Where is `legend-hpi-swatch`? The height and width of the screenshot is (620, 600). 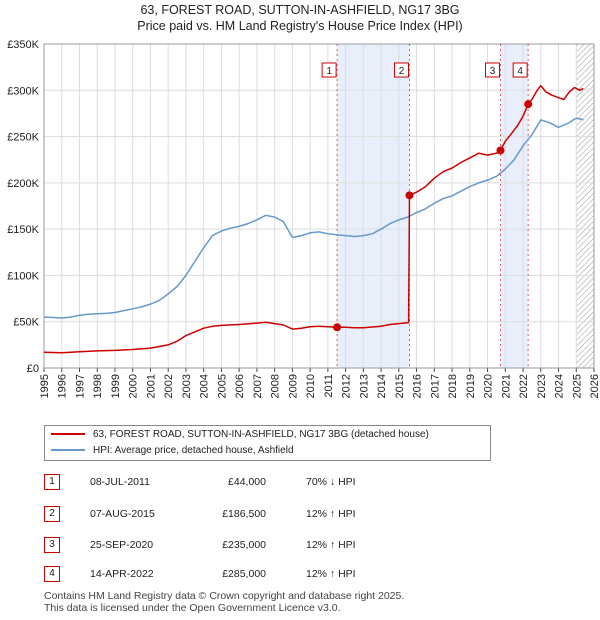
legend-hpi-swatch is located at coordinates (68, 450).